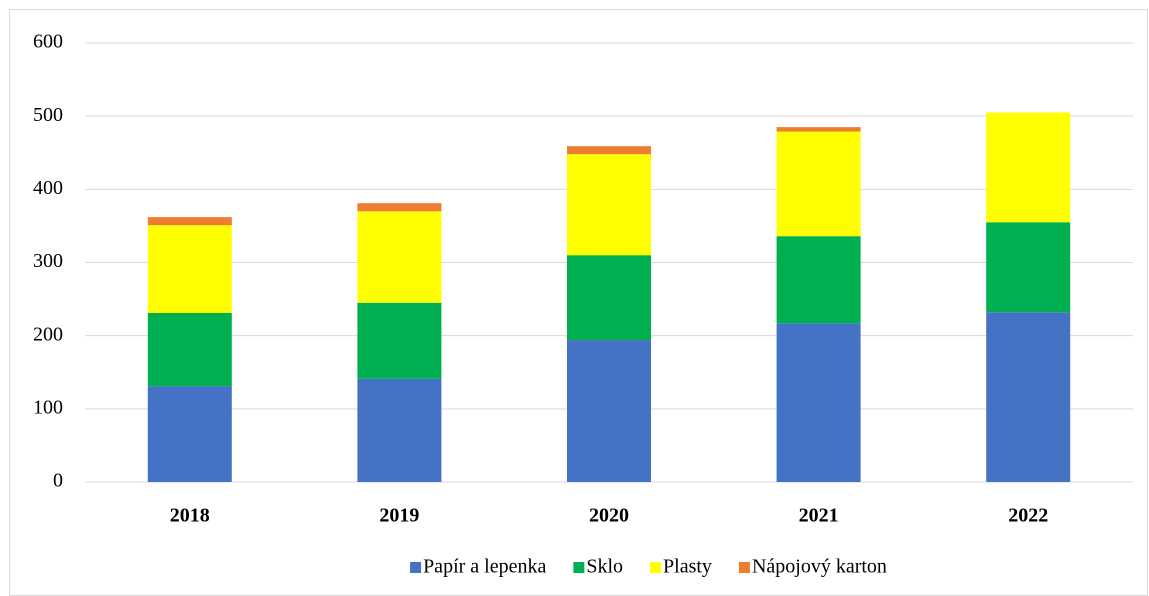 This screenshot has width=1149, height=596. Describe the element at coordinates (58, 481) in the screenshot. I see `y-tick-label: 0` at that location.